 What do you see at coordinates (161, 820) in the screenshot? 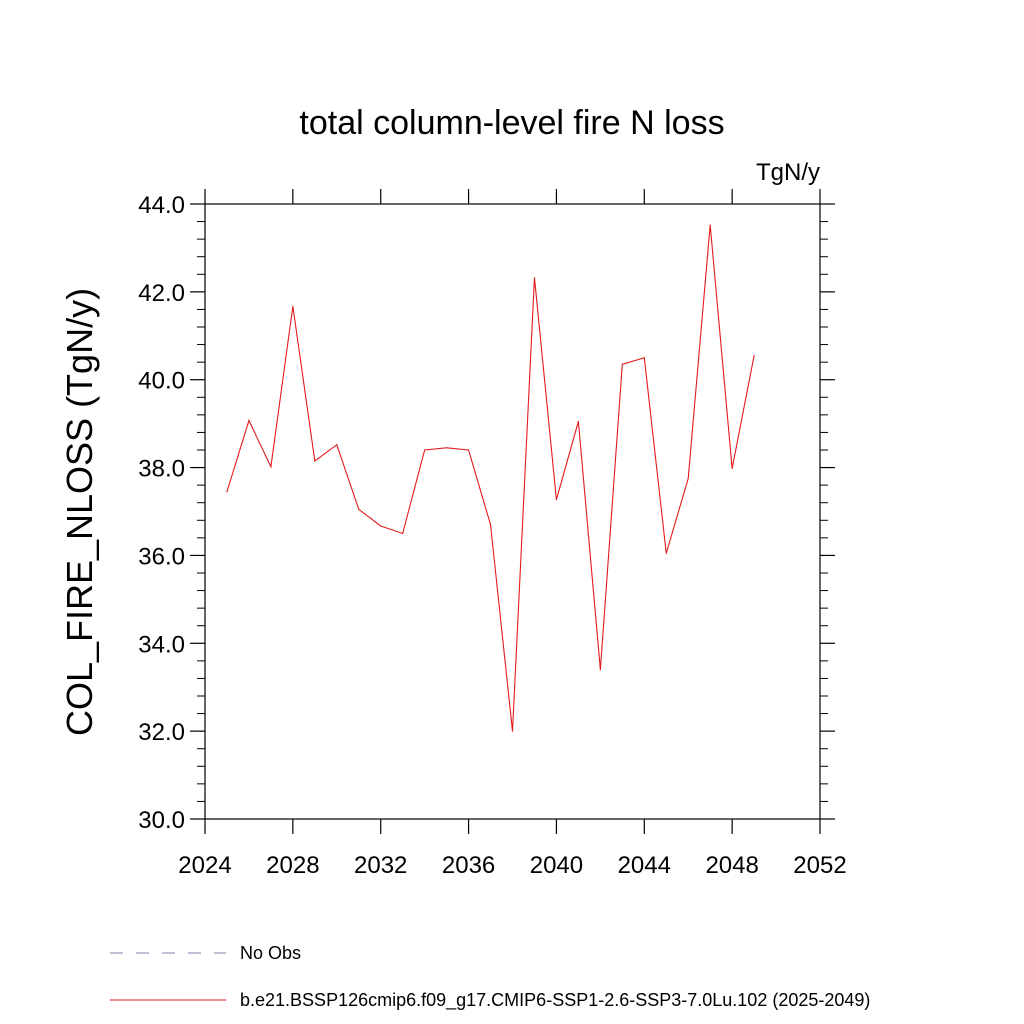
I see `y-tick-label: 30.0` at bounding box center [161, 820].